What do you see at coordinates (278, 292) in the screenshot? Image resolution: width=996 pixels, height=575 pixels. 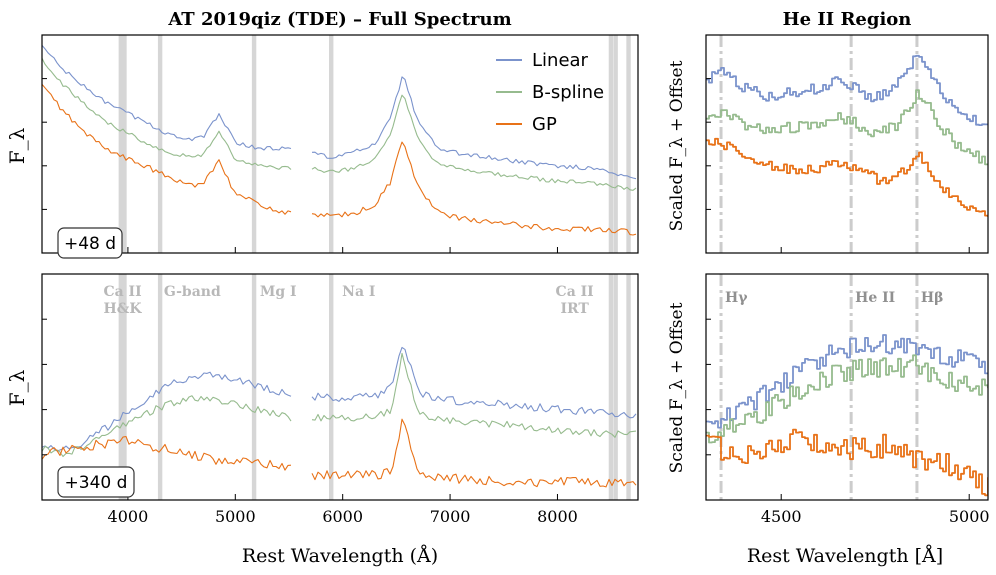 I see `feature-label: Mg I` at bounding box center [278, 292].